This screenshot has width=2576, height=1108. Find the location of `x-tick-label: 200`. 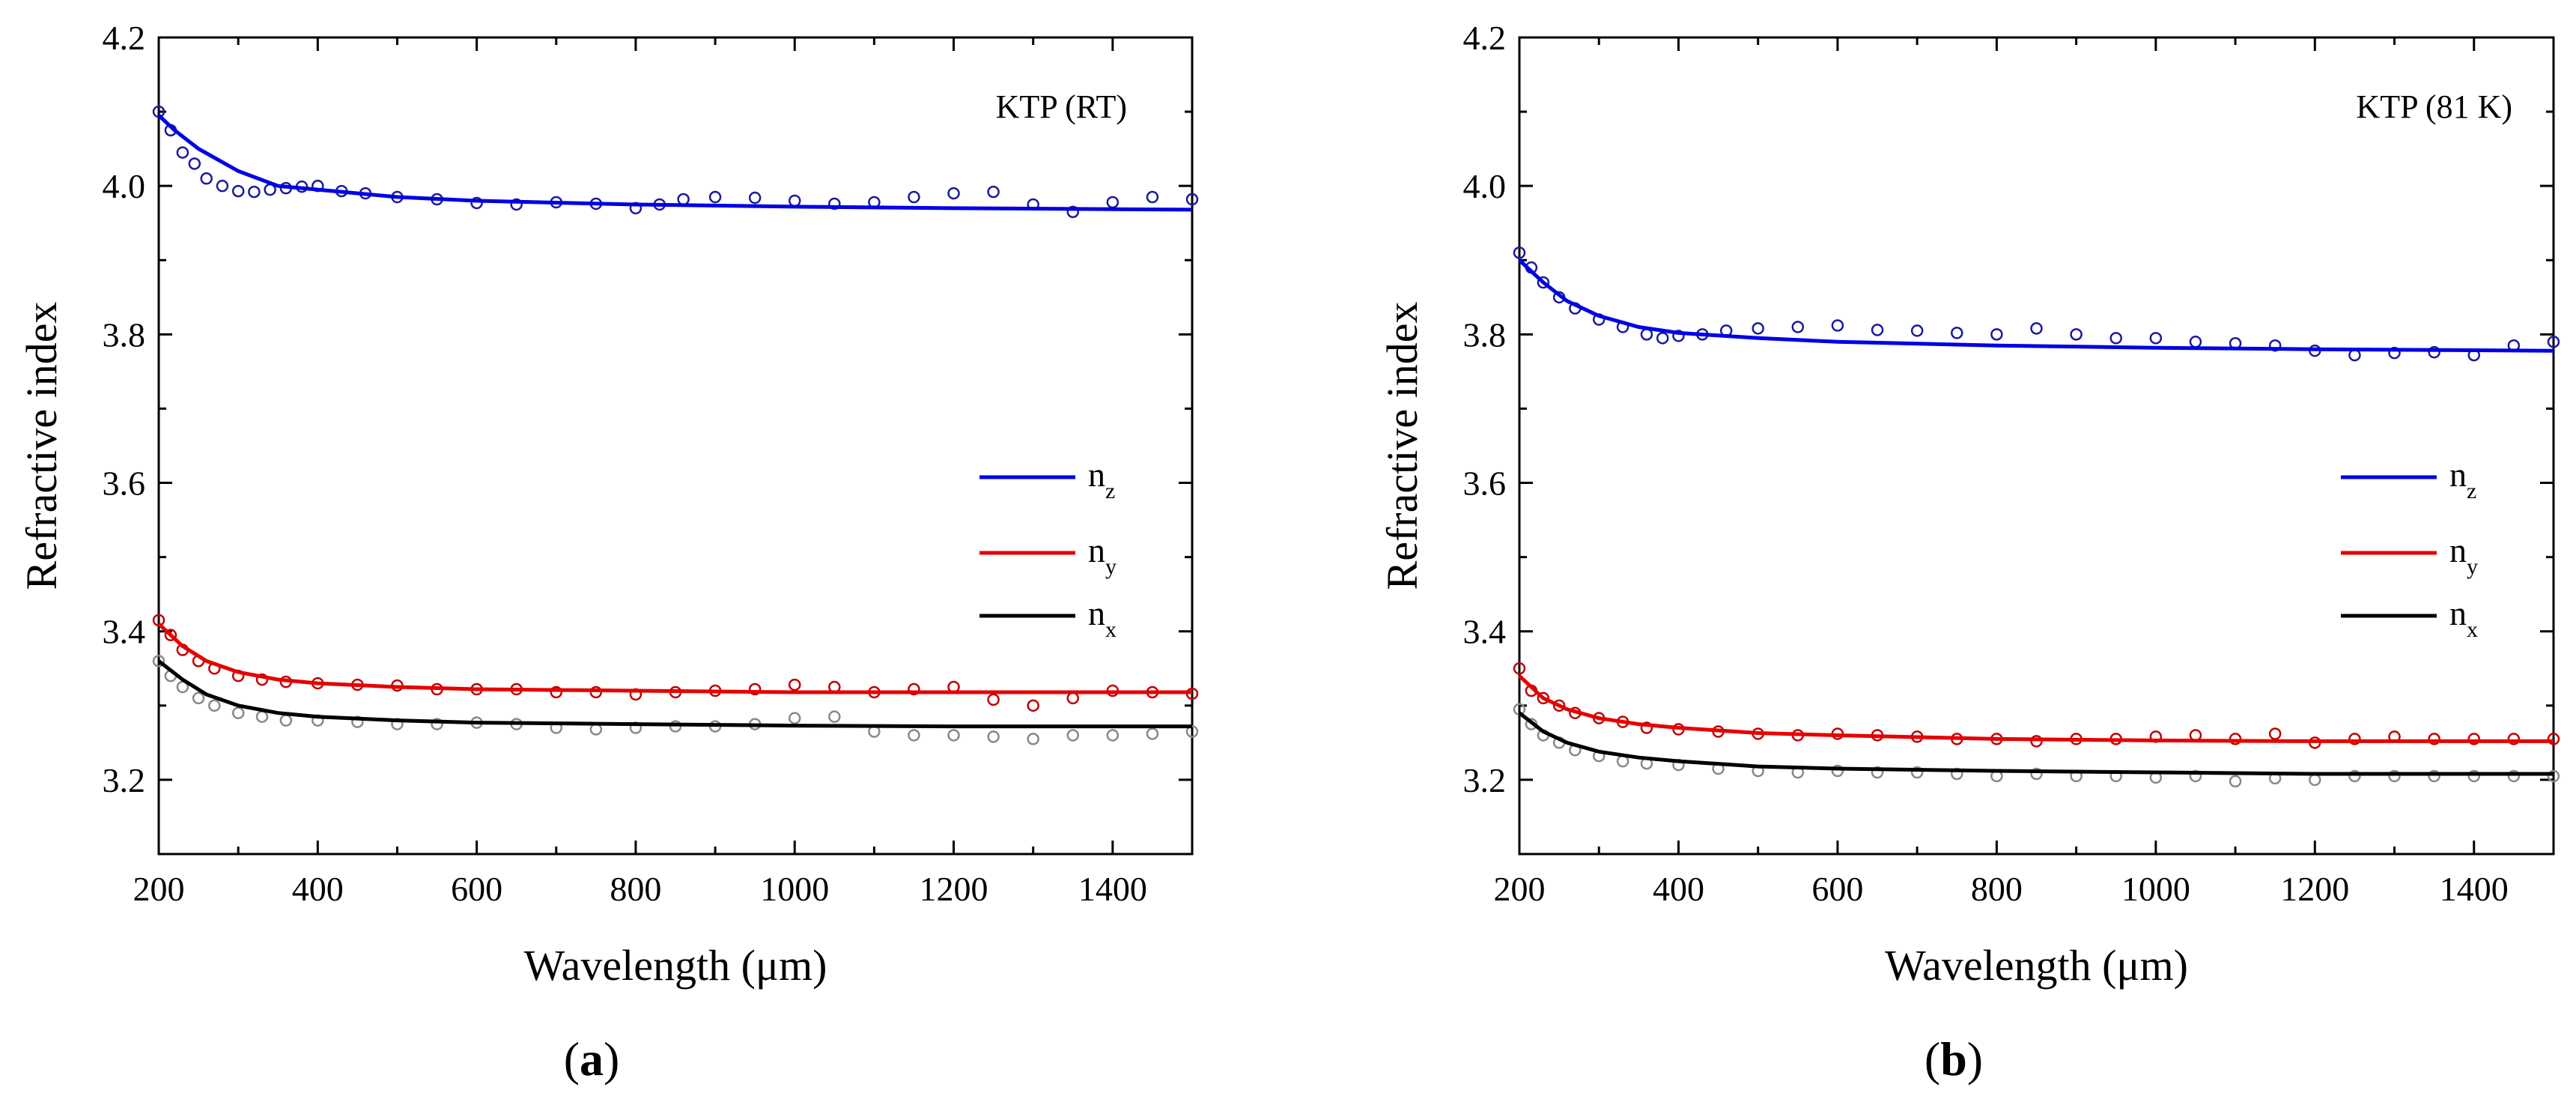

x-tick-label: 200 is located at coordinates (159, 889).